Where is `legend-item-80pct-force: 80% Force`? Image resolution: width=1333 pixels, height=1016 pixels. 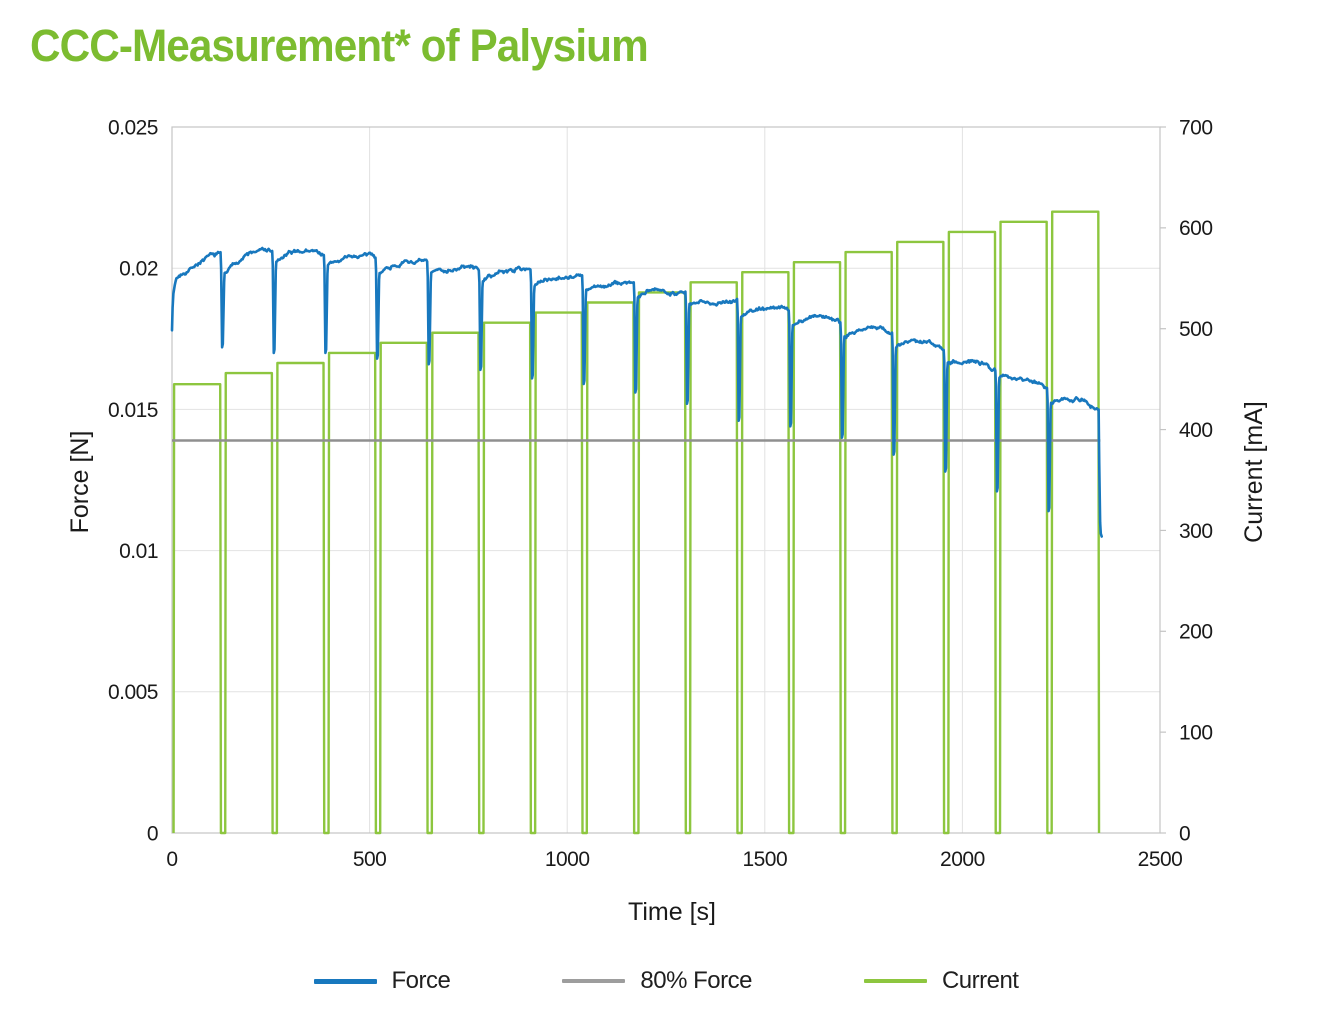 legend-item-80pct-force: 80% Force is located at coordinates (657, 981).